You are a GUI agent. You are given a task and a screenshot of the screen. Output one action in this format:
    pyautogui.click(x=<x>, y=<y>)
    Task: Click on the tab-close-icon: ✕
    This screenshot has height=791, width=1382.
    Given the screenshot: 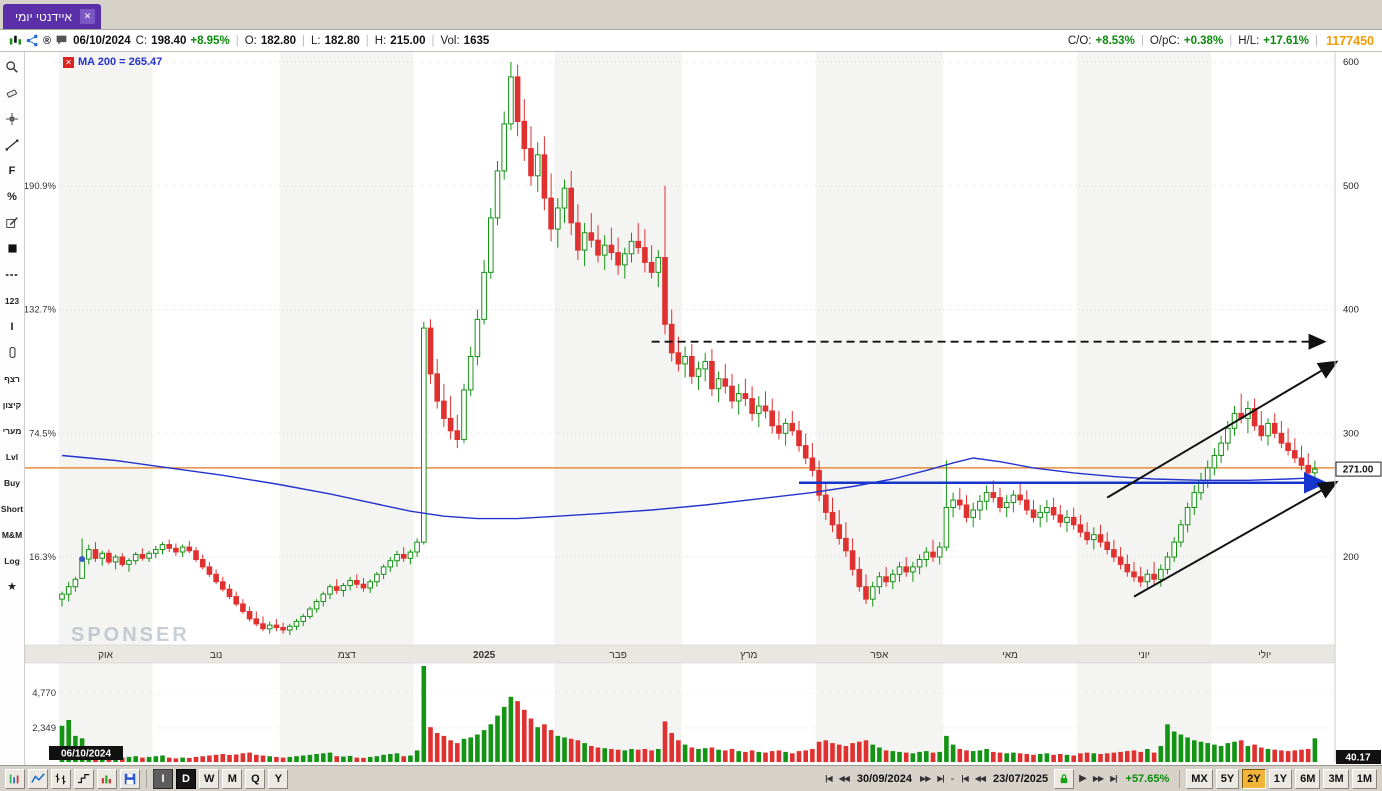 What is the action you would take?
    pyautogui.click(x=87, y=16)
    